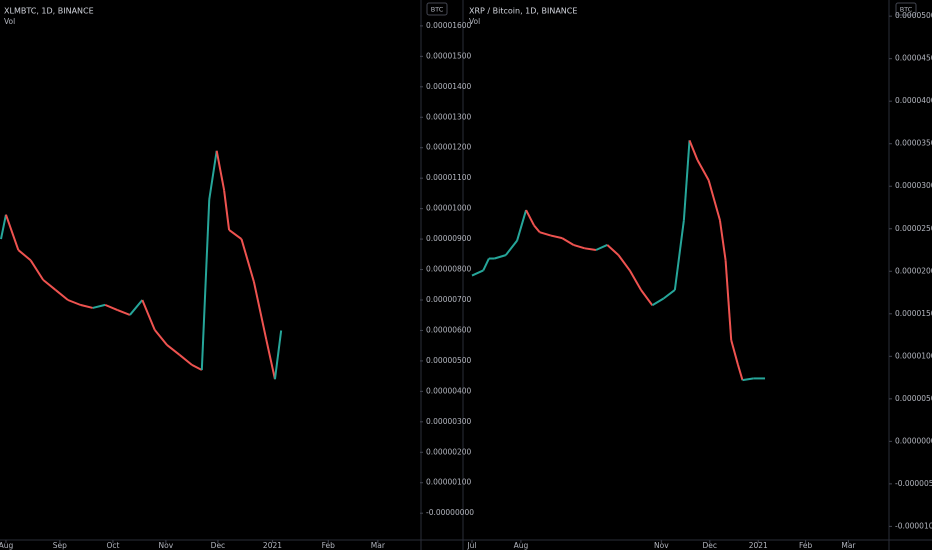 This screenshot has width=932, height=550. Describe the element at coordinates (49, 11) in the screenshot. I see `chart-title: XLMBTC, 1D, BINANCE` at that location.